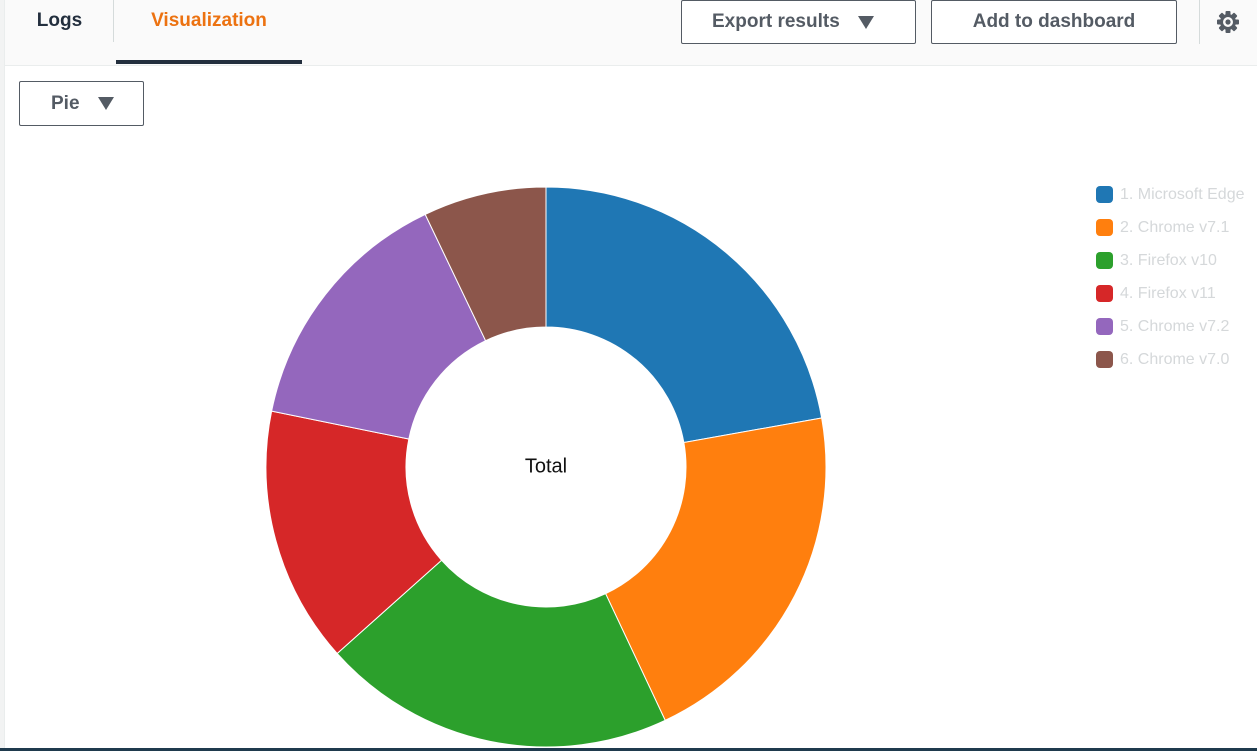  What do you see at coordinates (65, 103) in the screenshot?
I see `chart-type-value: Pie` at bounding box center [65, 103].